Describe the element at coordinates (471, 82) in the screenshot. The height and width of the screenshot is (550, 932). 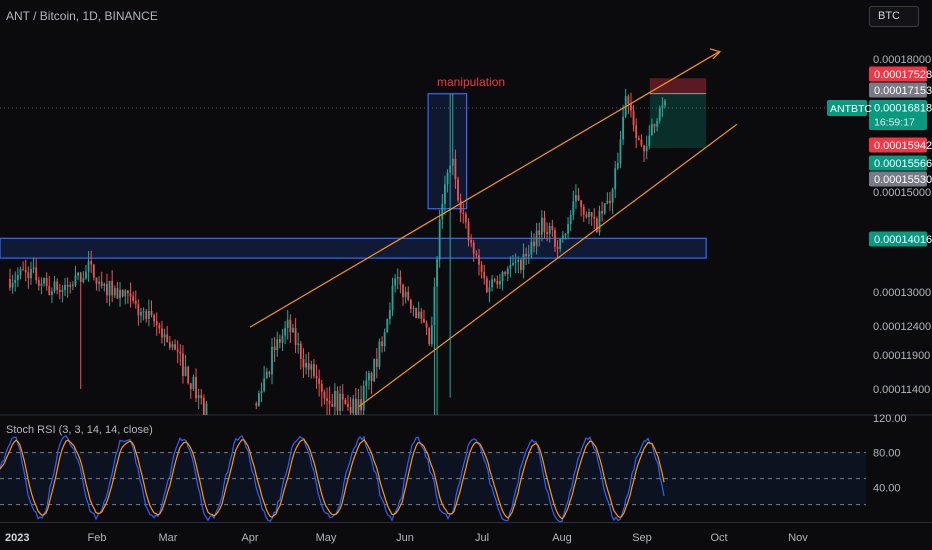
I see `manipulation-label: manipulation` at that location.